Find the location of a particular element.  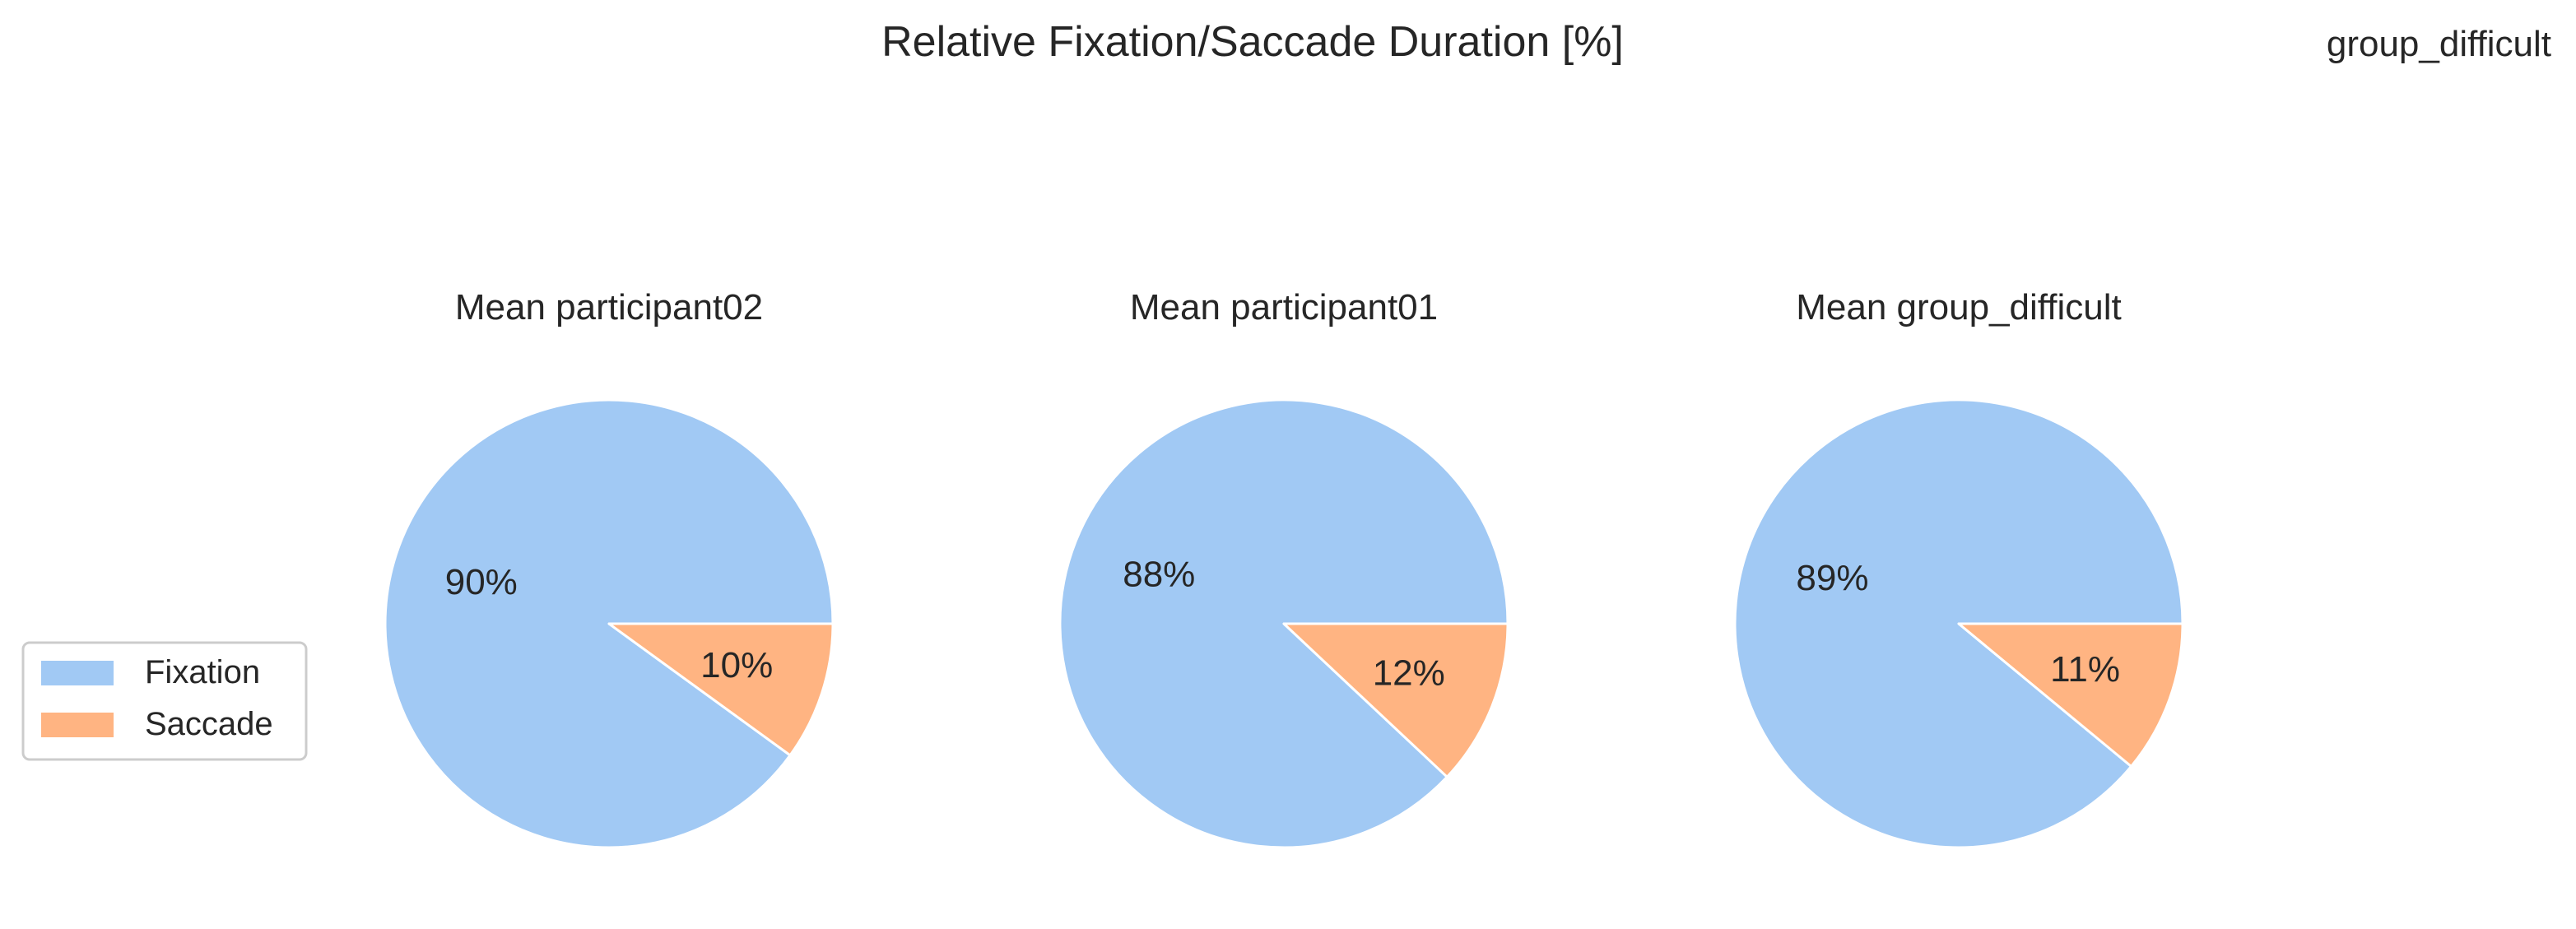

pie-slice-fixation is located at coordinates (1283, 624).